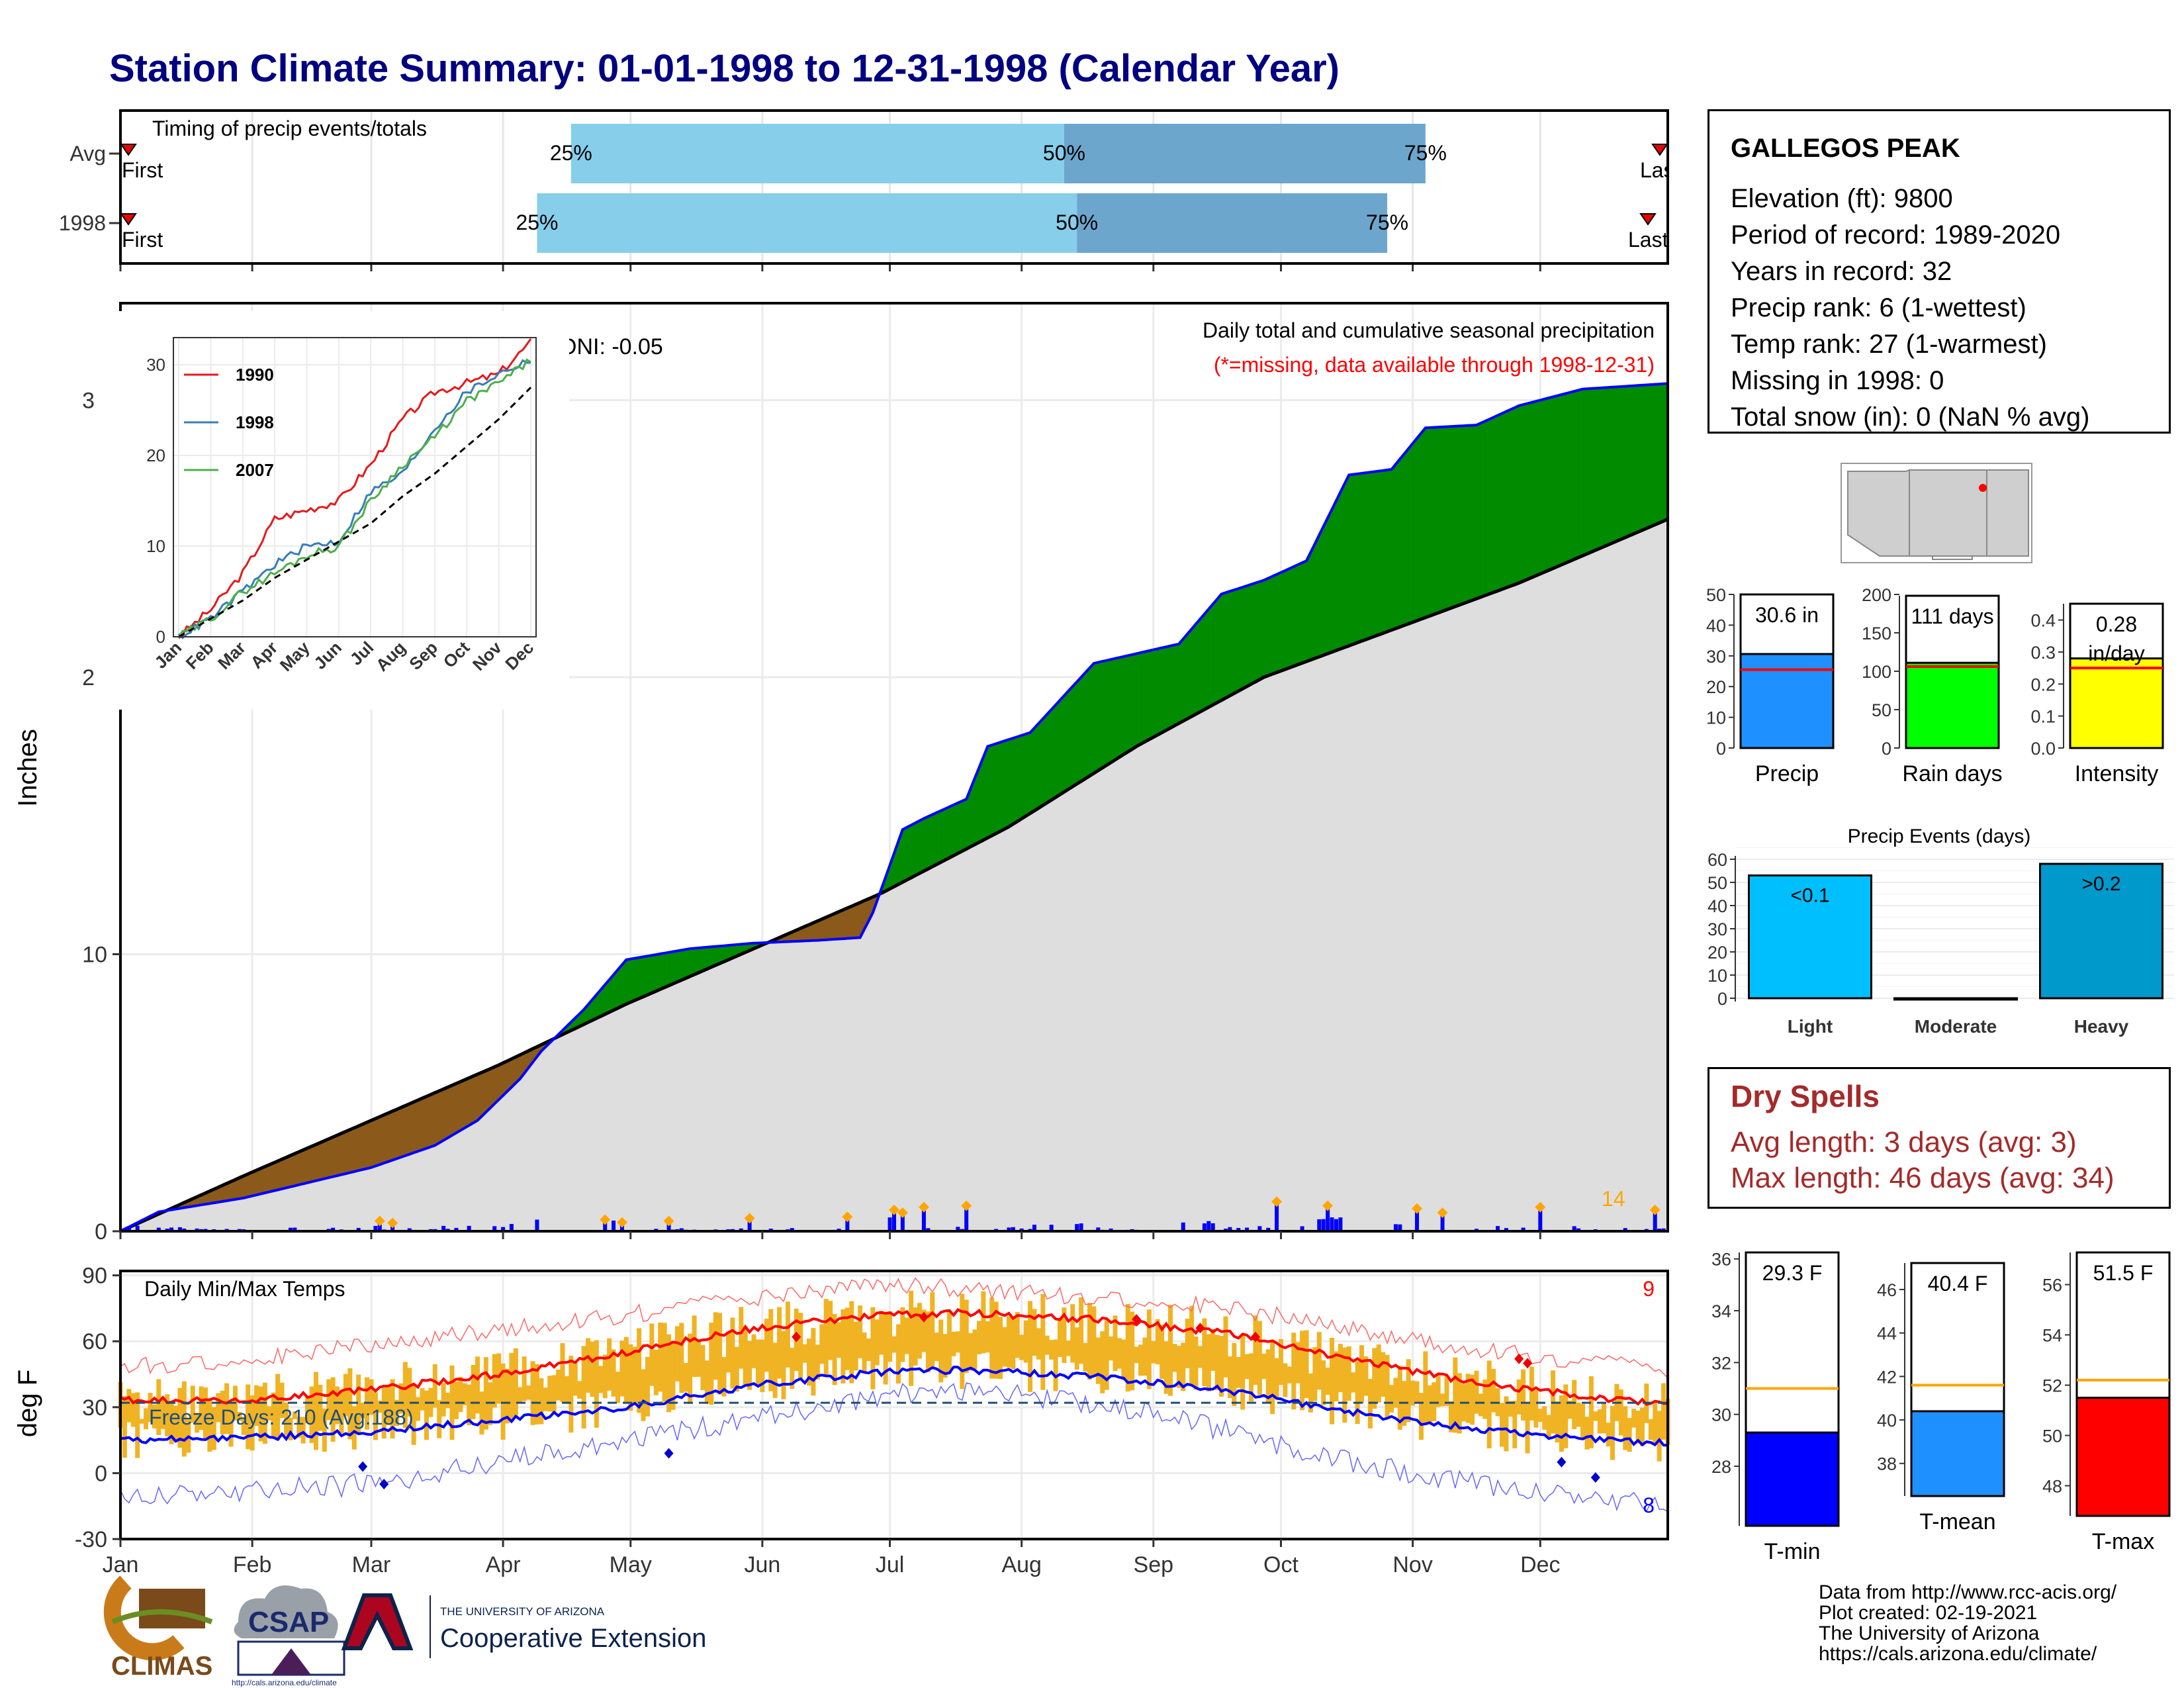 The height and width of the screenshot is (1688, 2184). I want to click on temp-2-tick-label: 56, so click(2052, 1285).